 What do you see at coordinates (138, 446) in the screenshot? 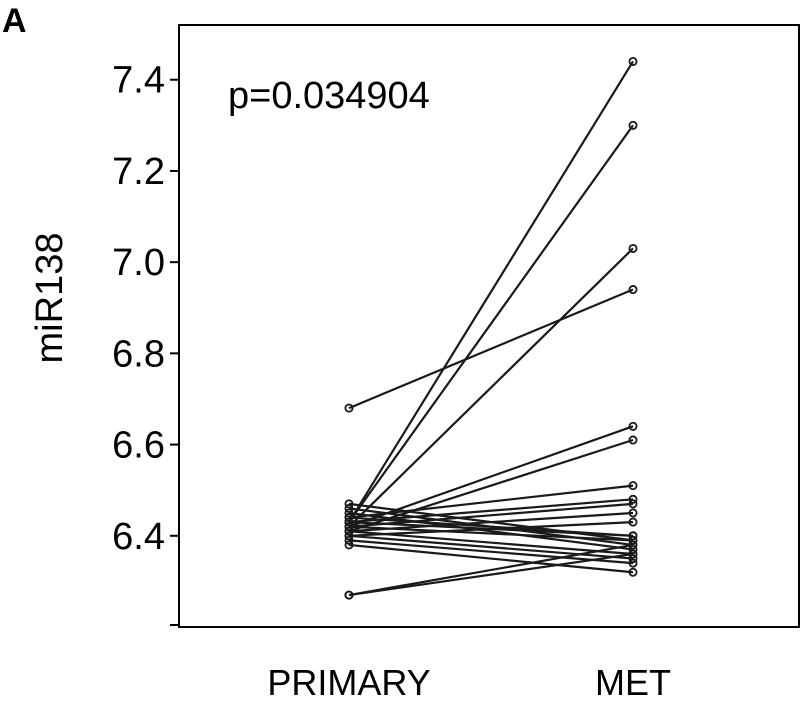
I see `y-tick-label: 6.6` at bounding box center [138, 446].